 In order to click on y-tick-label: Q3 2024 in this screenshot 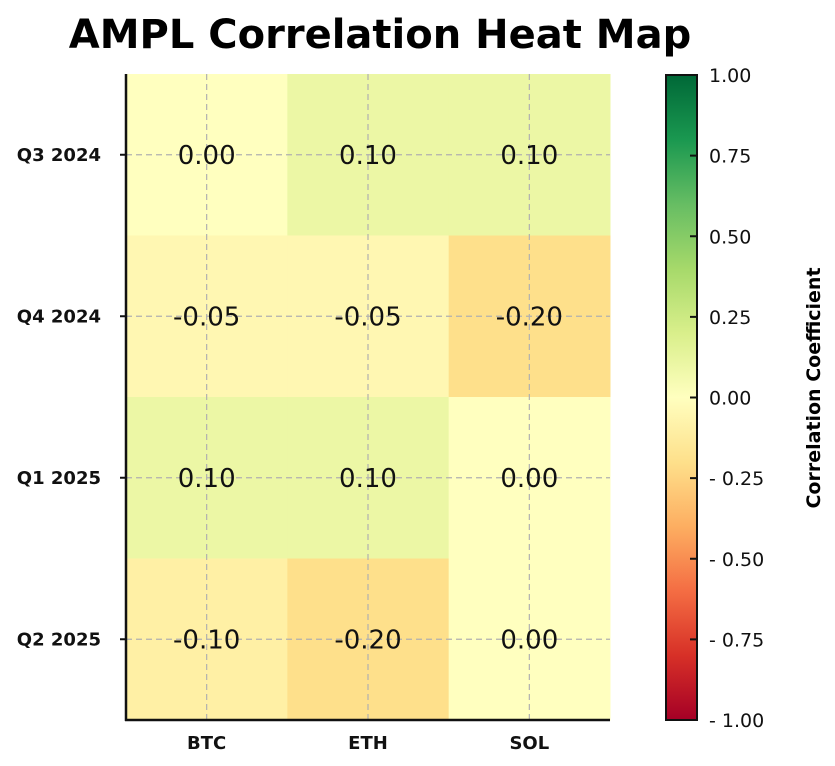, I will do `click(59, 155)`.